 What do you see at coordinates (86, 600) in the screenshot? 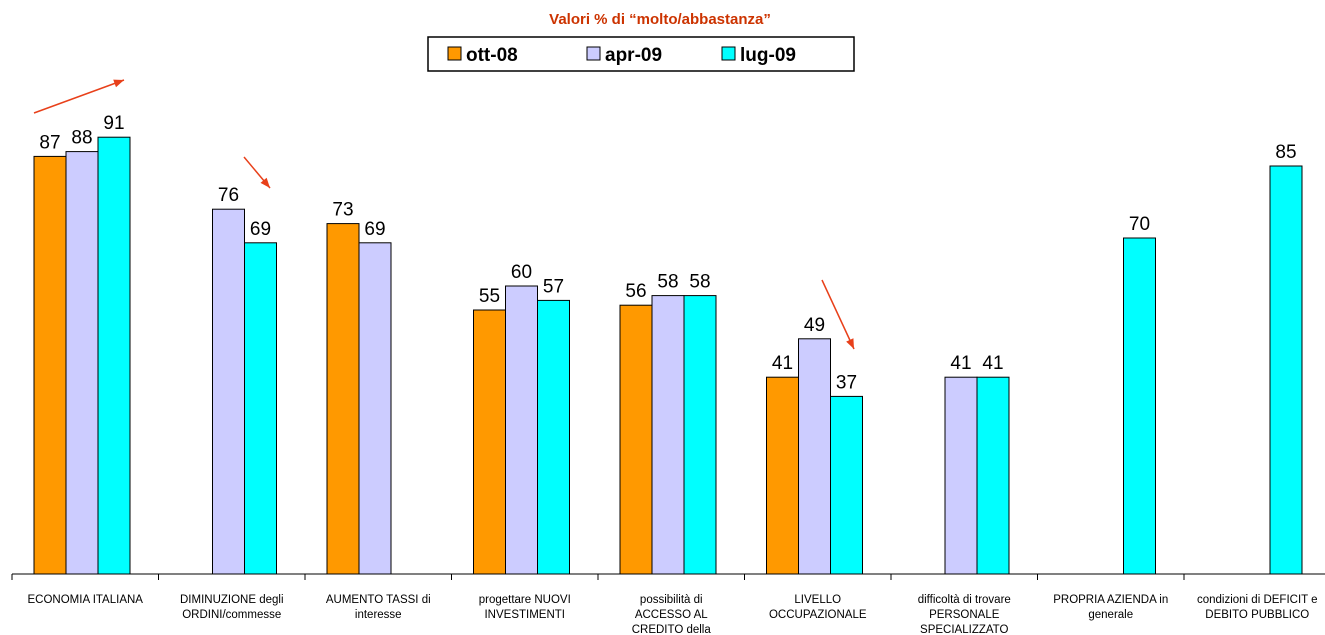
I see `category-label-0: ECONOMIA ITALIANA` at bounding box center [86, 600].